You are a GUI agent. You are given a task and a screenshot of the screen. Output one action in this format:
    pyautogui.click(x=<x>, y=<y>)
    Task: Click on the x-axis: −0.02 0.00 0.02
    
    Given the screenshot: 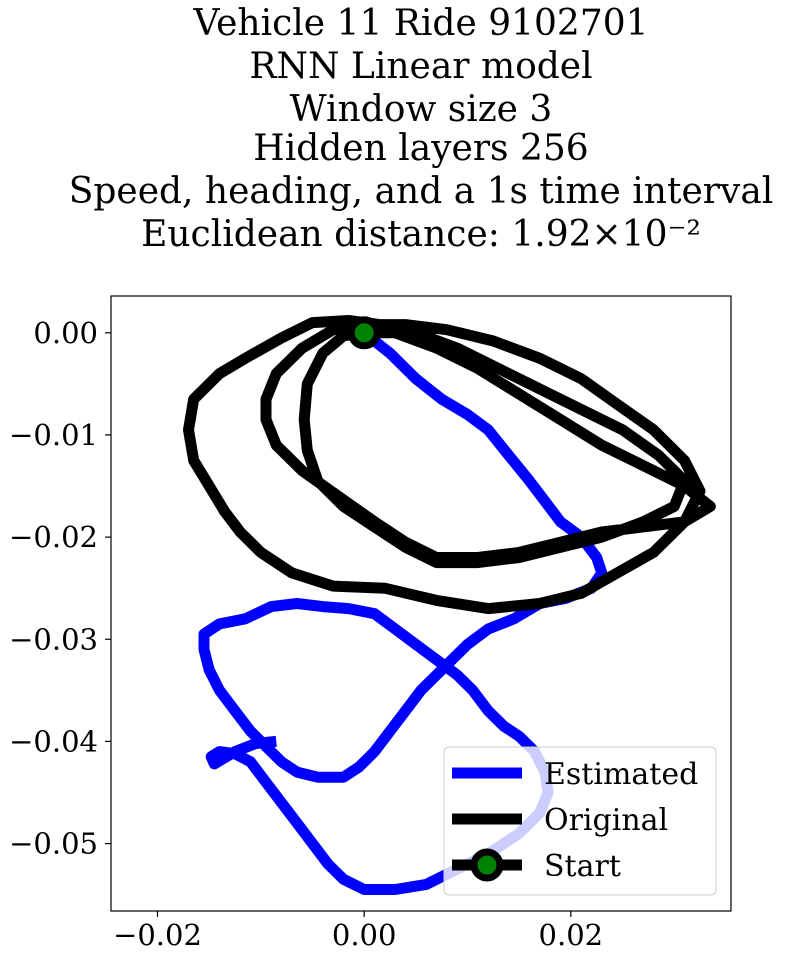 What is the action you would take?
    pyautogui.click(x=358, y=931)
    